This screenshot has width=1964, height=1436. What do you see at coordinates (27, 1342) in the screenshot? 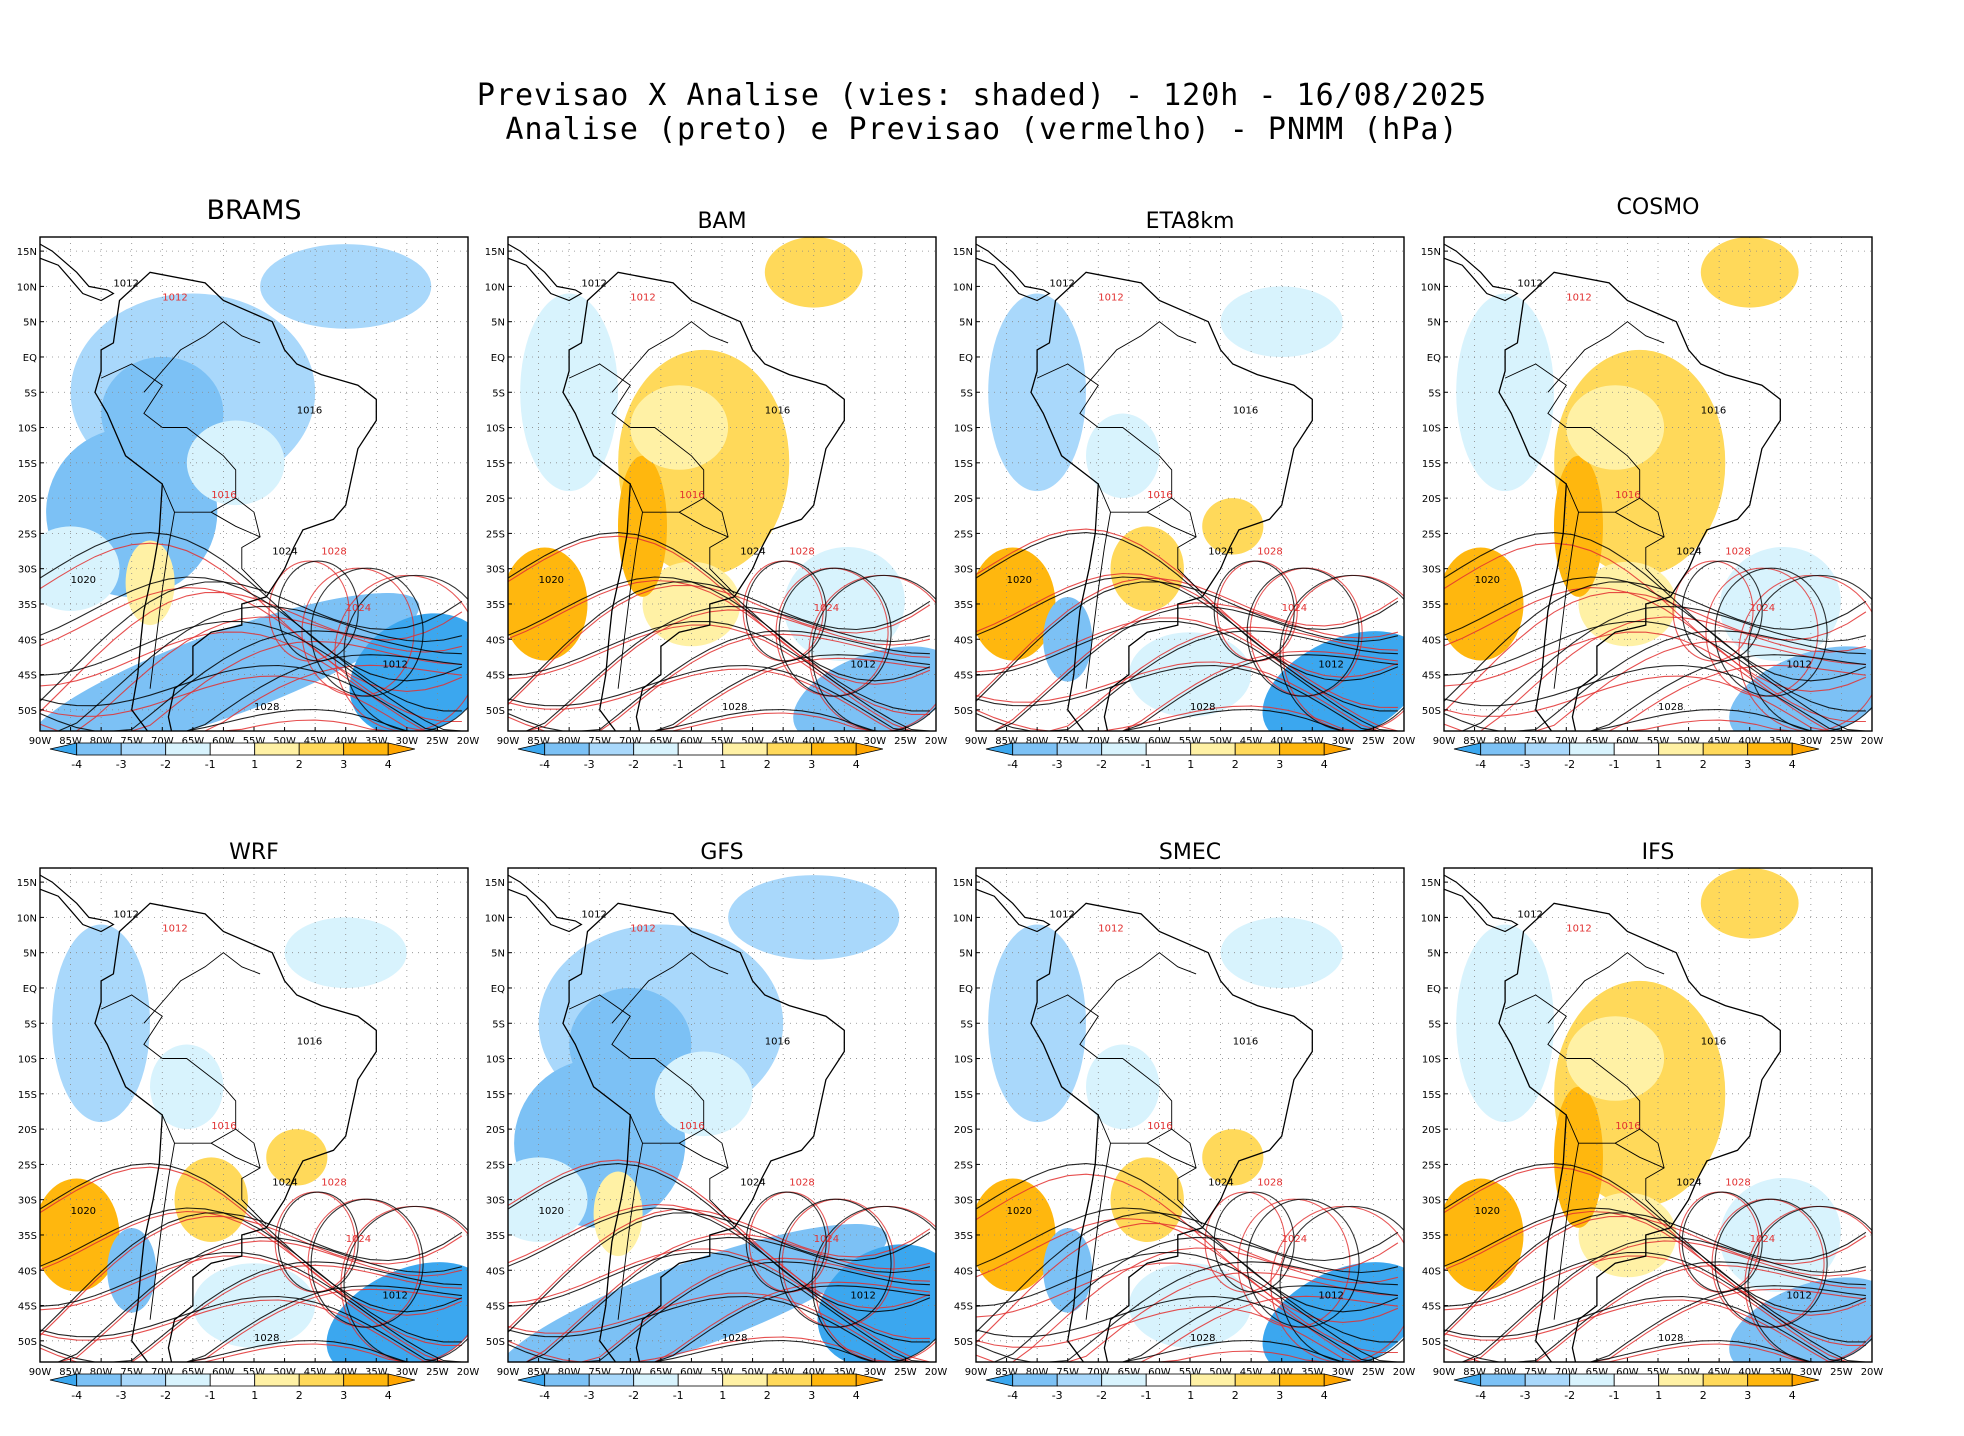
I see `latitude-tick-label: 50S` at bounding box center [27, 1342].